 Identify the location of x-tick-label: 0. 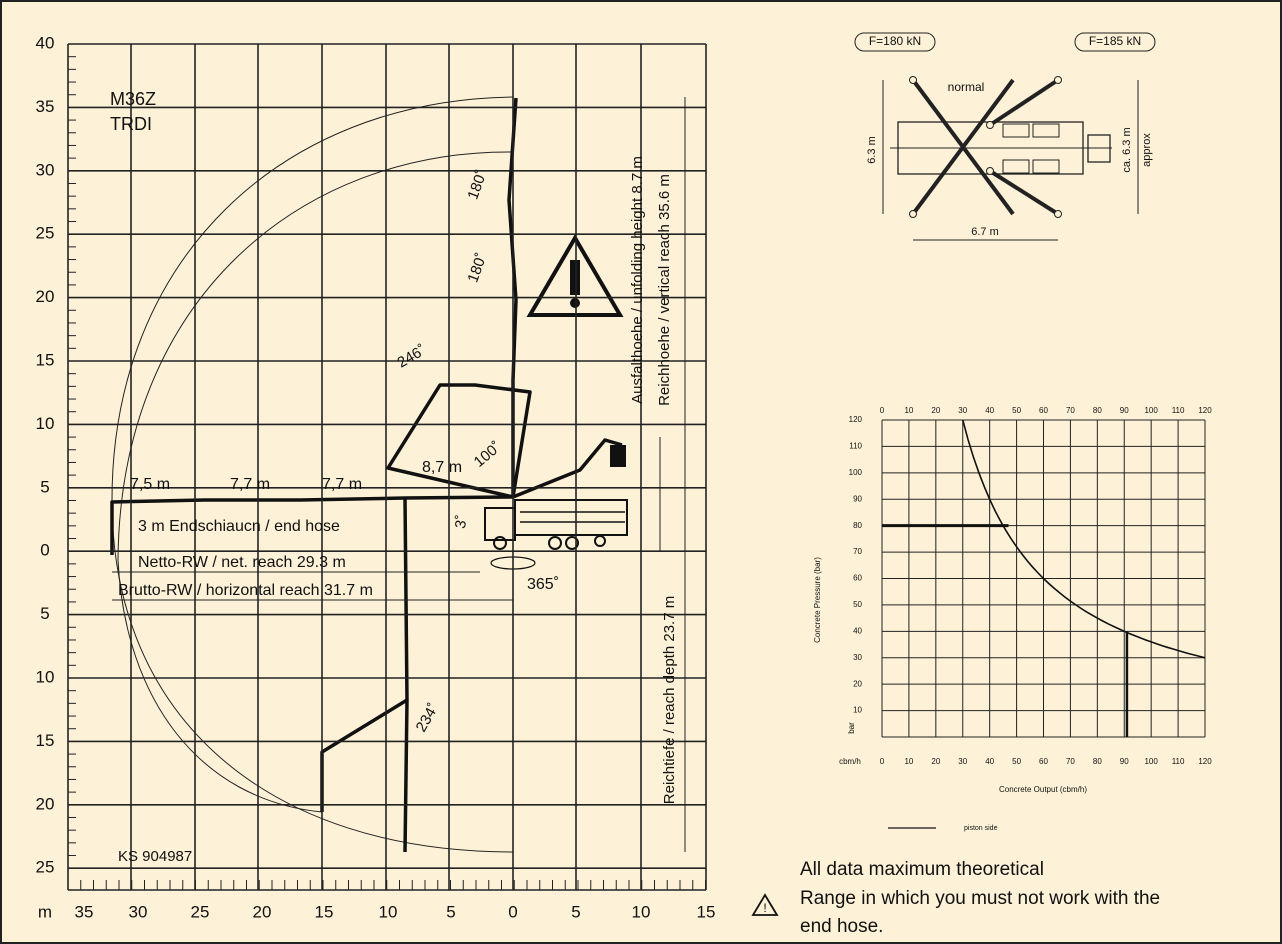
(512, 911).